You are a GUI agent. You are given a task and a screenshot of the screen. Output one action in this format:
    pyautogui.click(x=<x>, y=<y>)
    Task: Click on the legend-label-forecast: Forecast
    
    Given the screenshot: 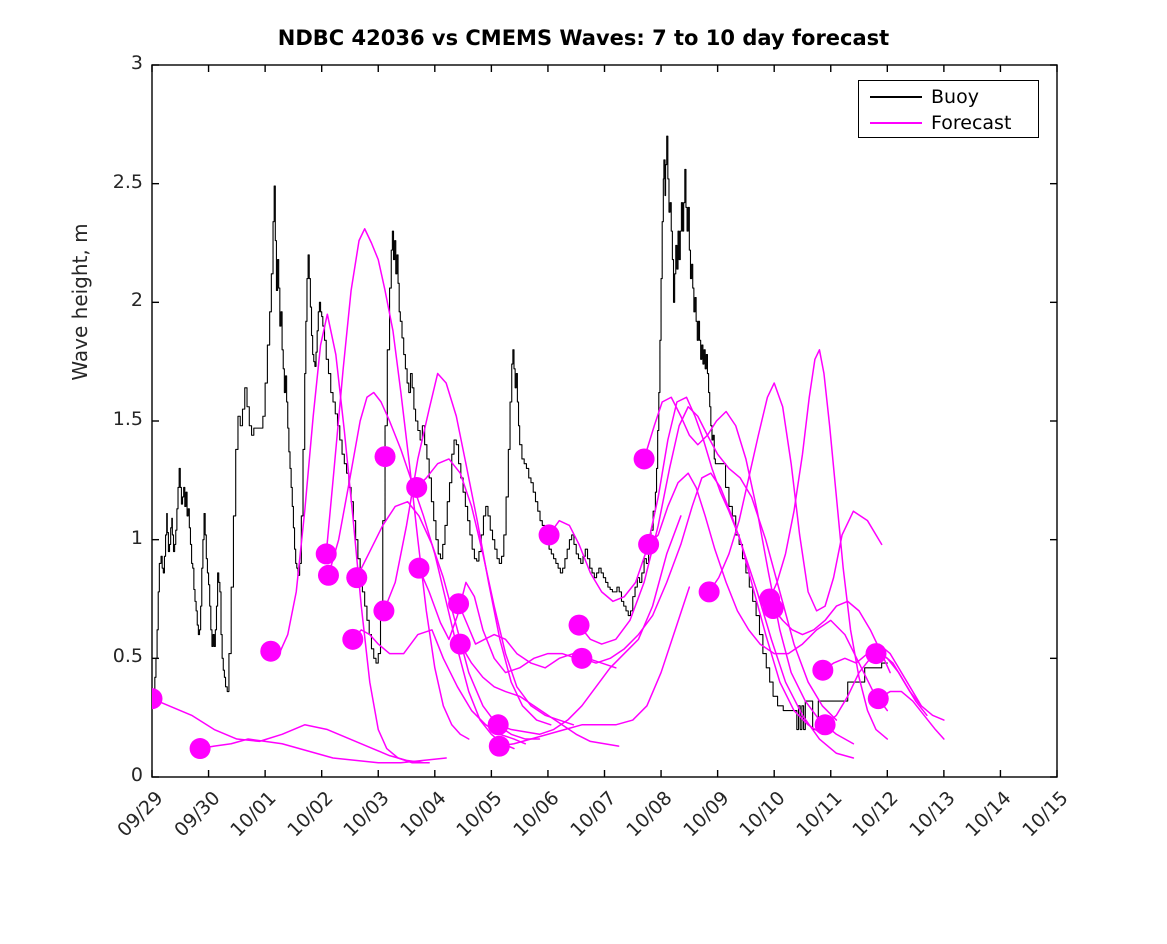 What is the action you would take?
    pyautogui.click(x=971, y=122)
    